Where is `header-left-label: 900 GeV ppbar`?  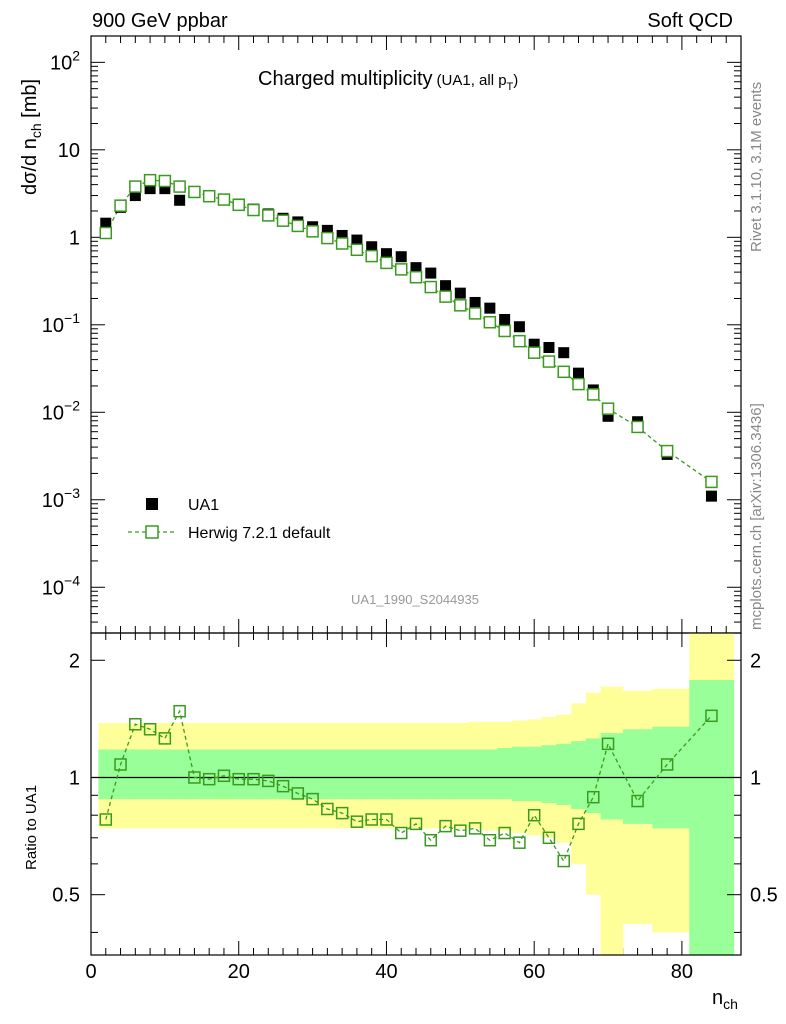 header-left-label: 900 GeV ppbar is located at coordinates (160, 21).